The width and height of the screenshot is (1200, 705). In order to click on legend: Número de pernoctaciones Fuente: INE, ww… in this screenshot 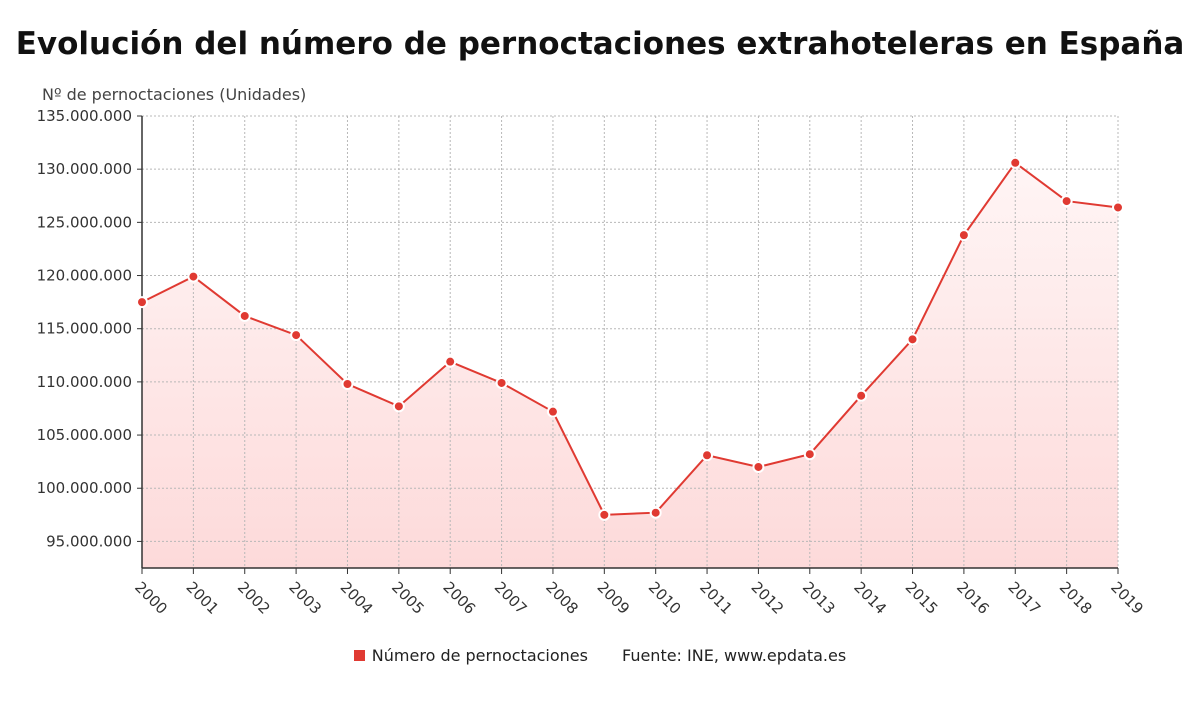, I will do `click(600, 655)`.